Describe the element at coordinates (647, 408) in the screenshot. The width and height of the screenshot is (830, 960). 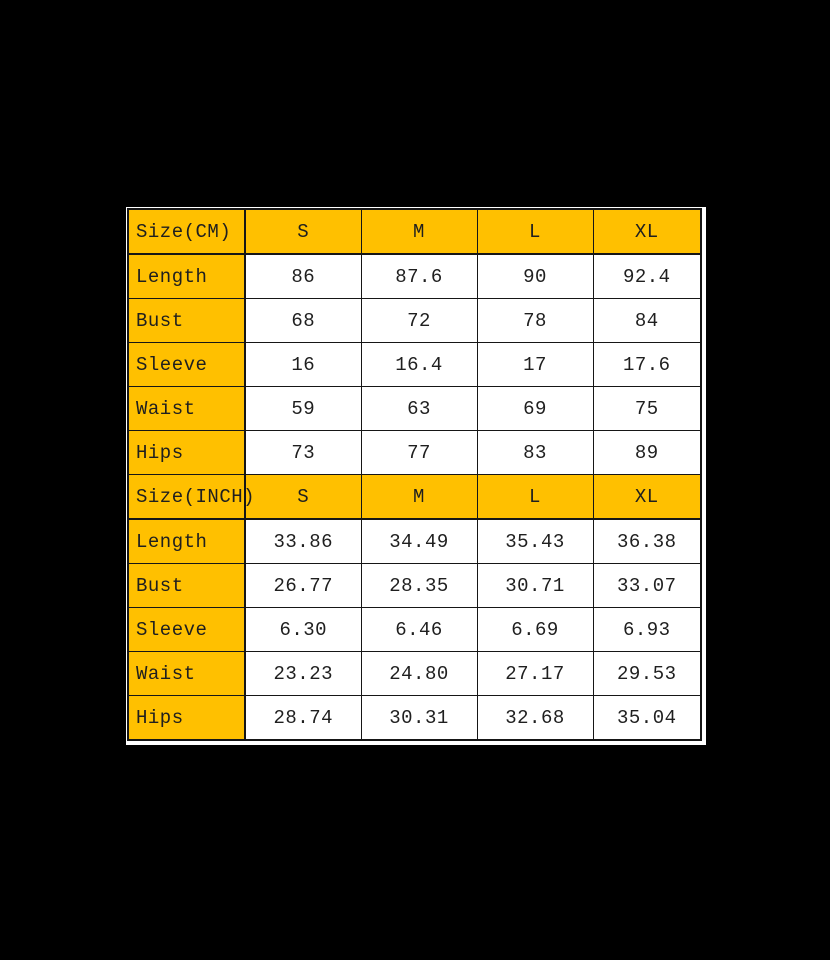
I see `value-cell: 75` at that location.